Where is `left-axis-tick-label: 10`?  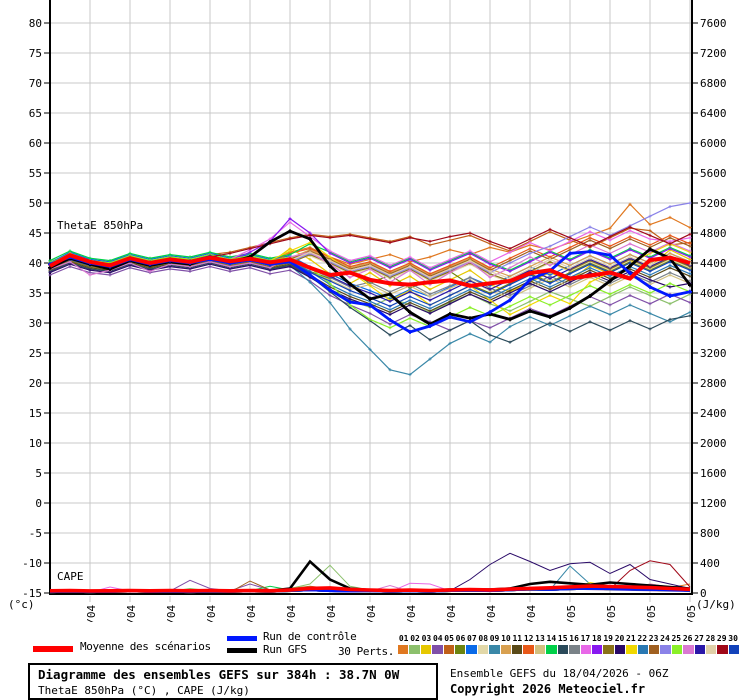
left-axis-tick-label: 10 is located at coordinates (35, 443).